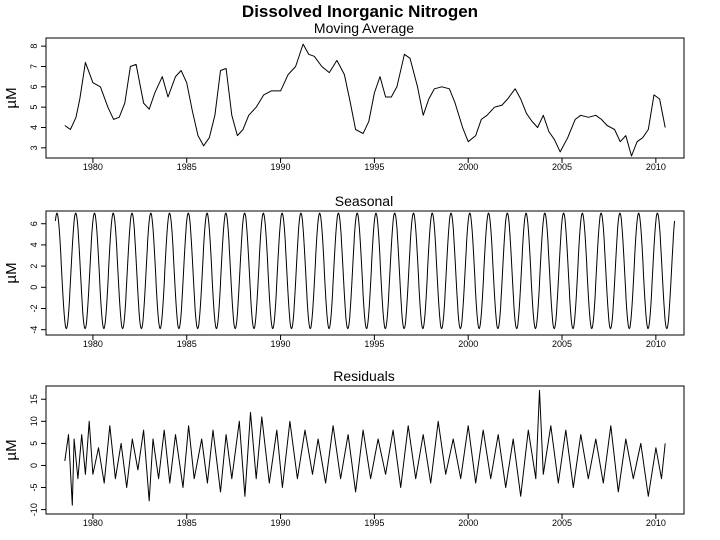 This screenshot has height=540, width=720. What do you see at coordinates (34, 266) in the screenshot?
I see `y-tick-label: 2` at bounding box center [34, 266].